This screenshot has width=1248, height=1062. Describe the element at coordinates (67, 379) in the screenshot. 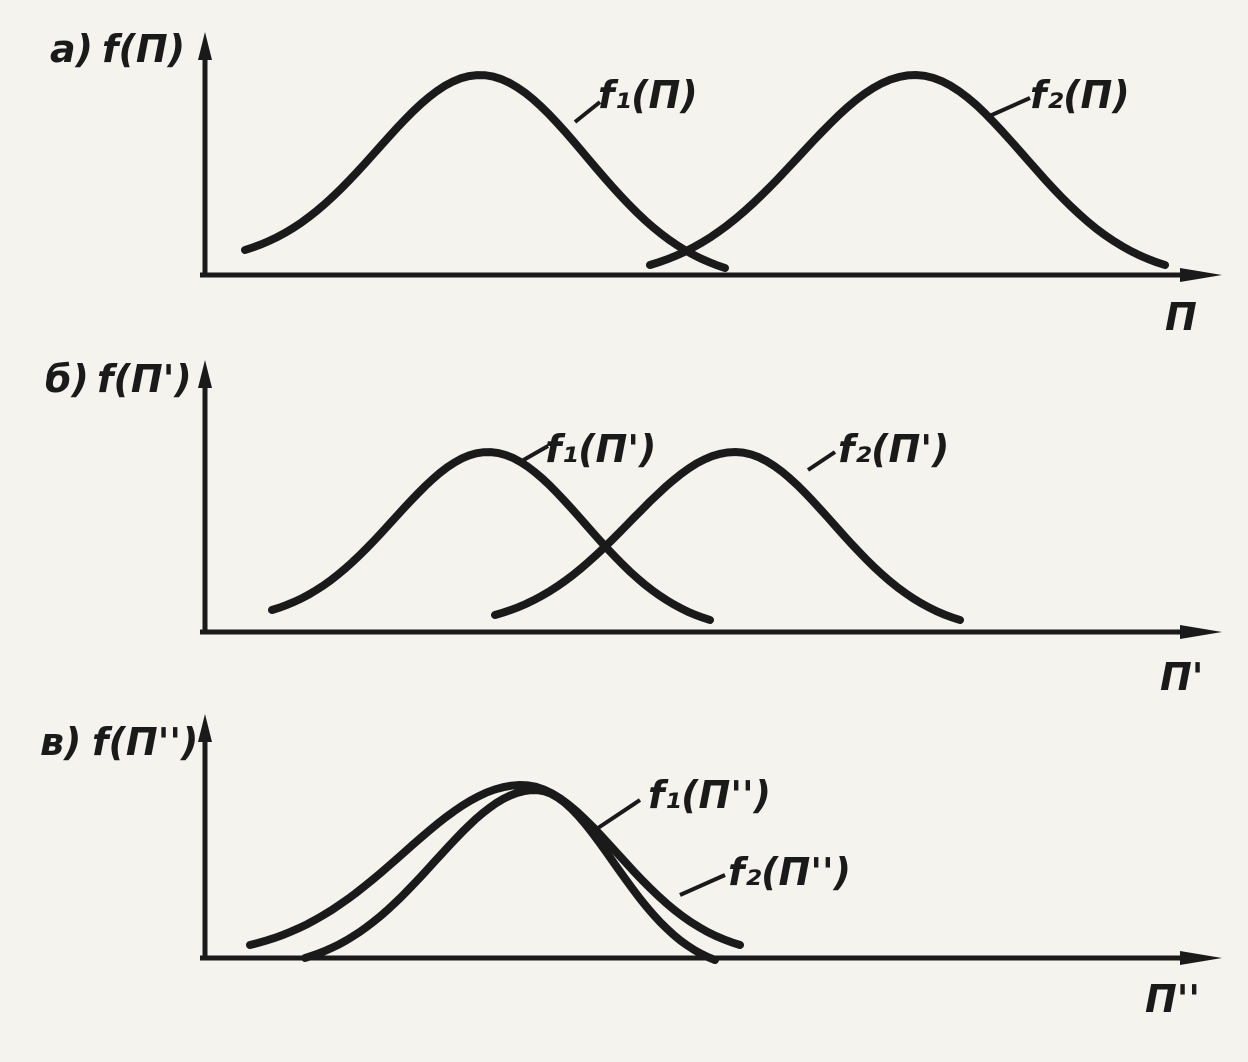

I see `panel-label: б)` at that location.